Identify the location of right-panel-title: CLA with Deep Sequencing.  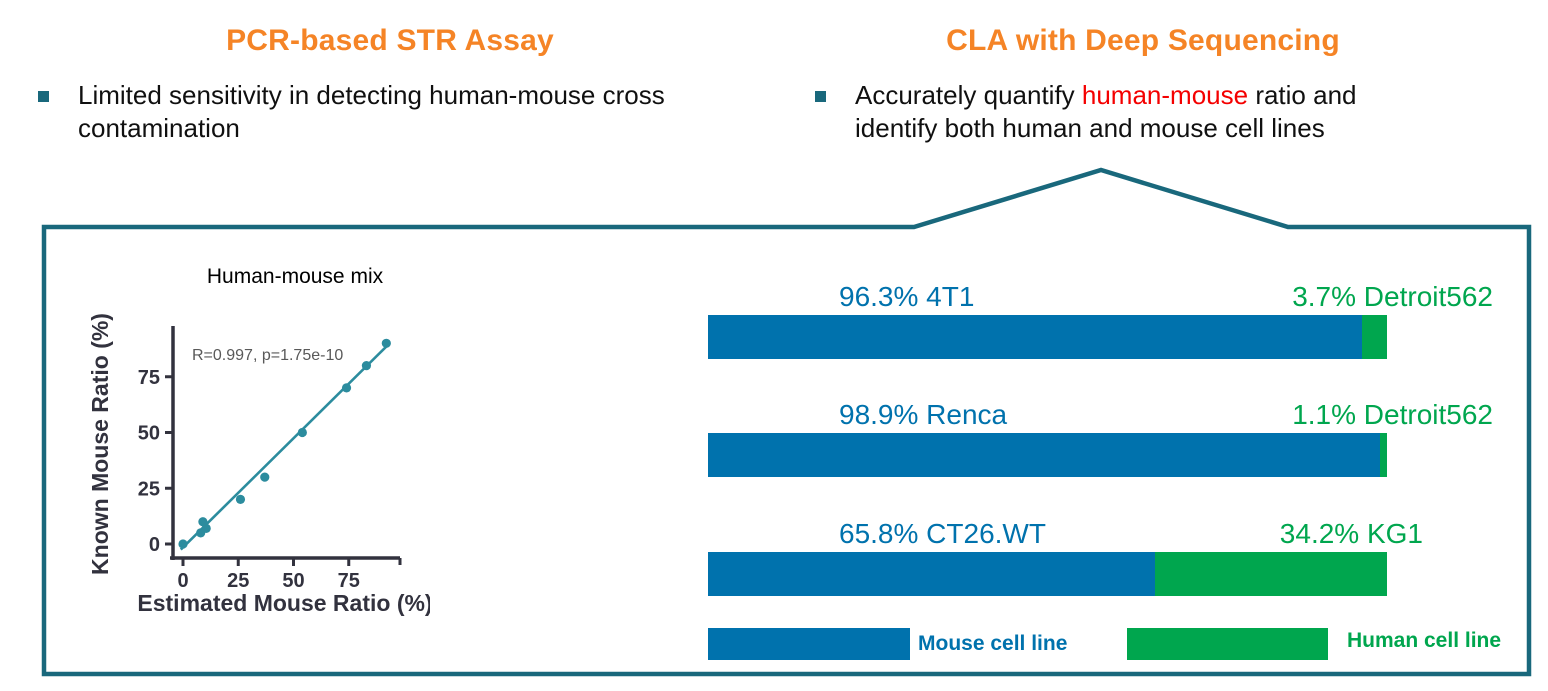
(1143, 40).